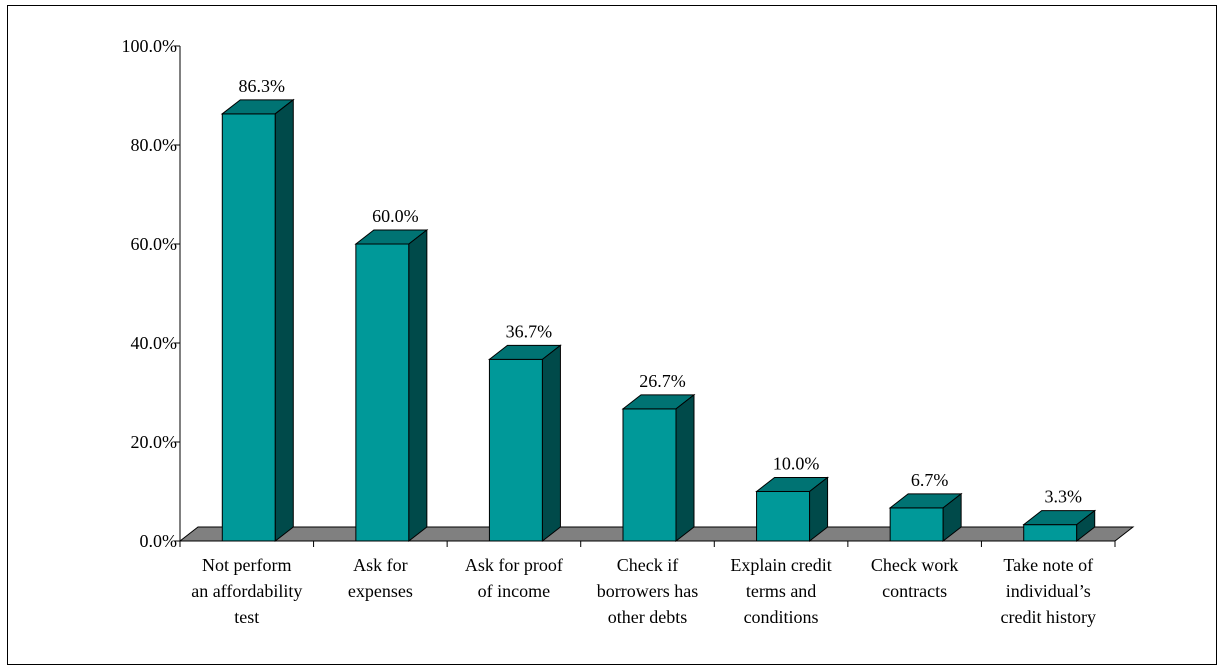 Image resolution: width=1225 pixels, height=671 pixels. I want to click on y-tick-label: 0.0%, so click(159, 541).